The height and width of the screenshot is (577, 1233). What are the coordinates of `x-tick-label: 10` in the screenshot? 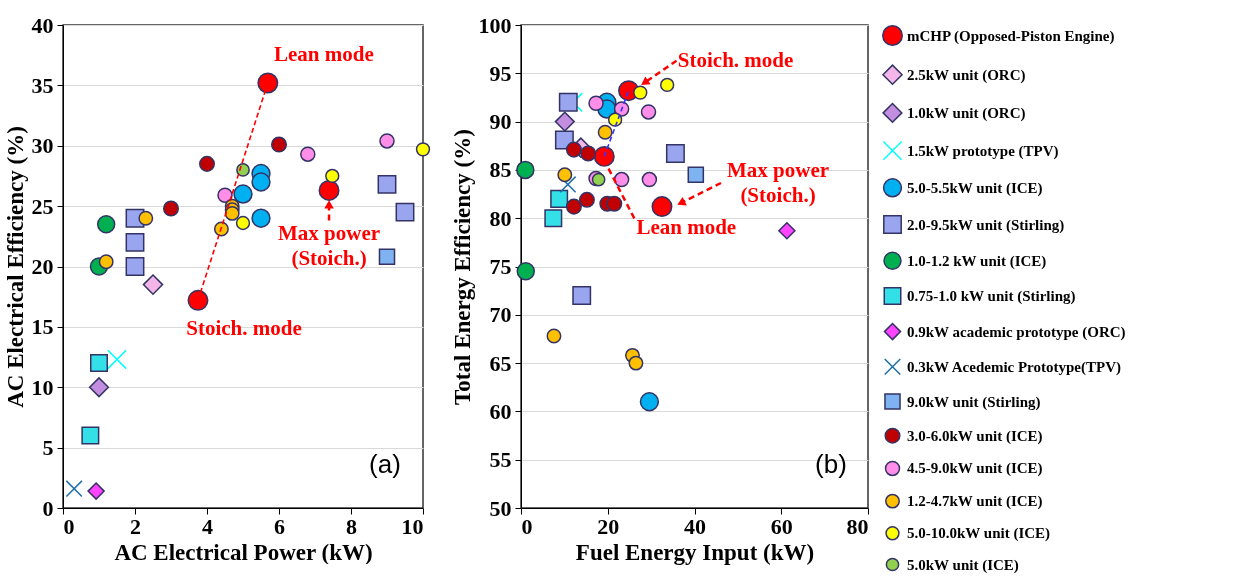 It's located at (412, 526).